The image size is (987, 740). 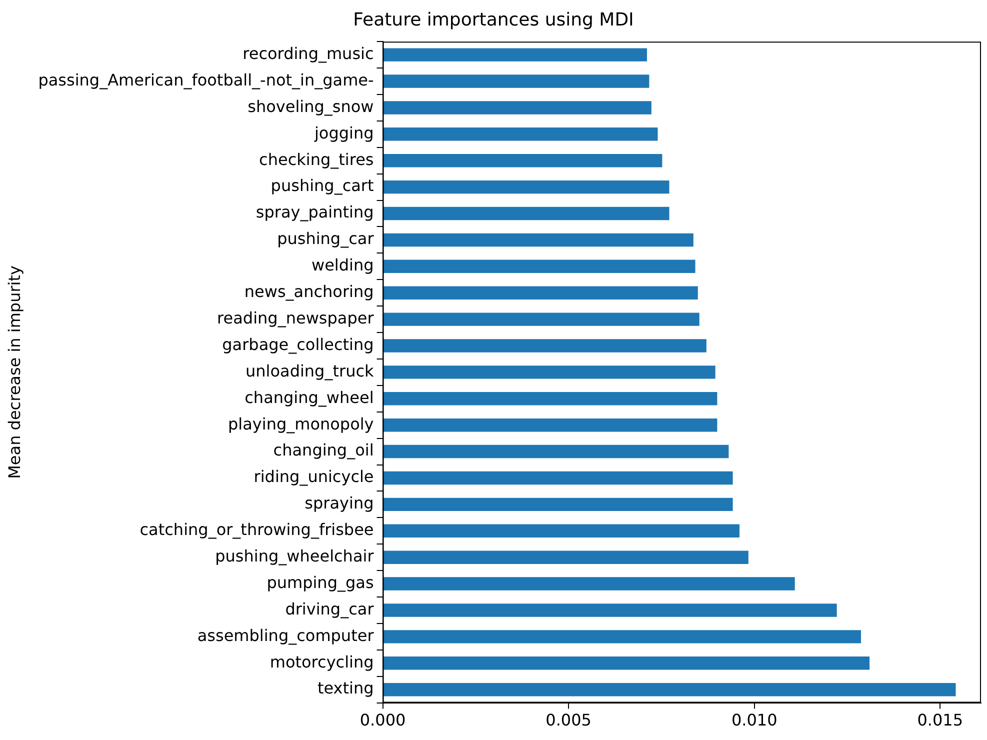 What do you see at coordinates (940, 720) in the screenshot?
I see `x-tick-label: 0.015` at bounding box center [940, 720].